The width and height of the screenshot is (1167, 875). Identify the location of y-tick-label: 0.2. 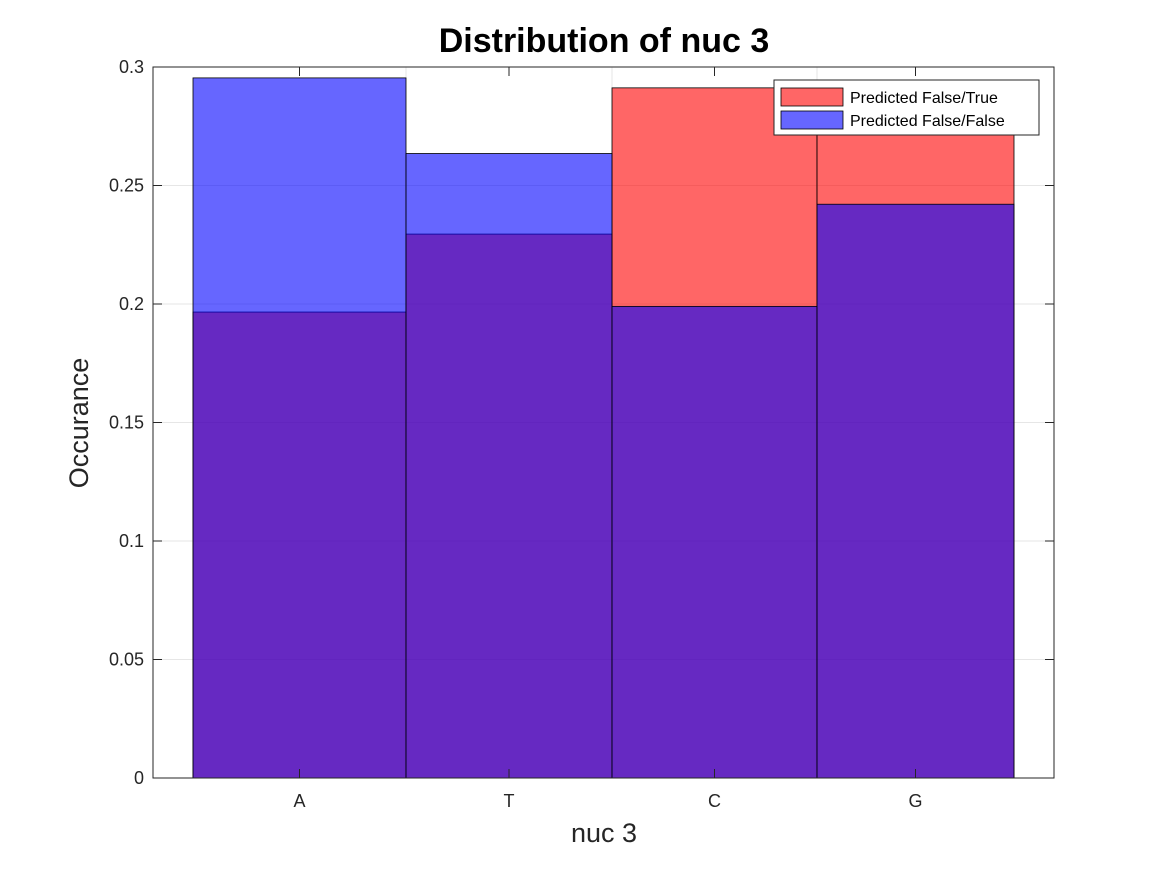
(131, 304).